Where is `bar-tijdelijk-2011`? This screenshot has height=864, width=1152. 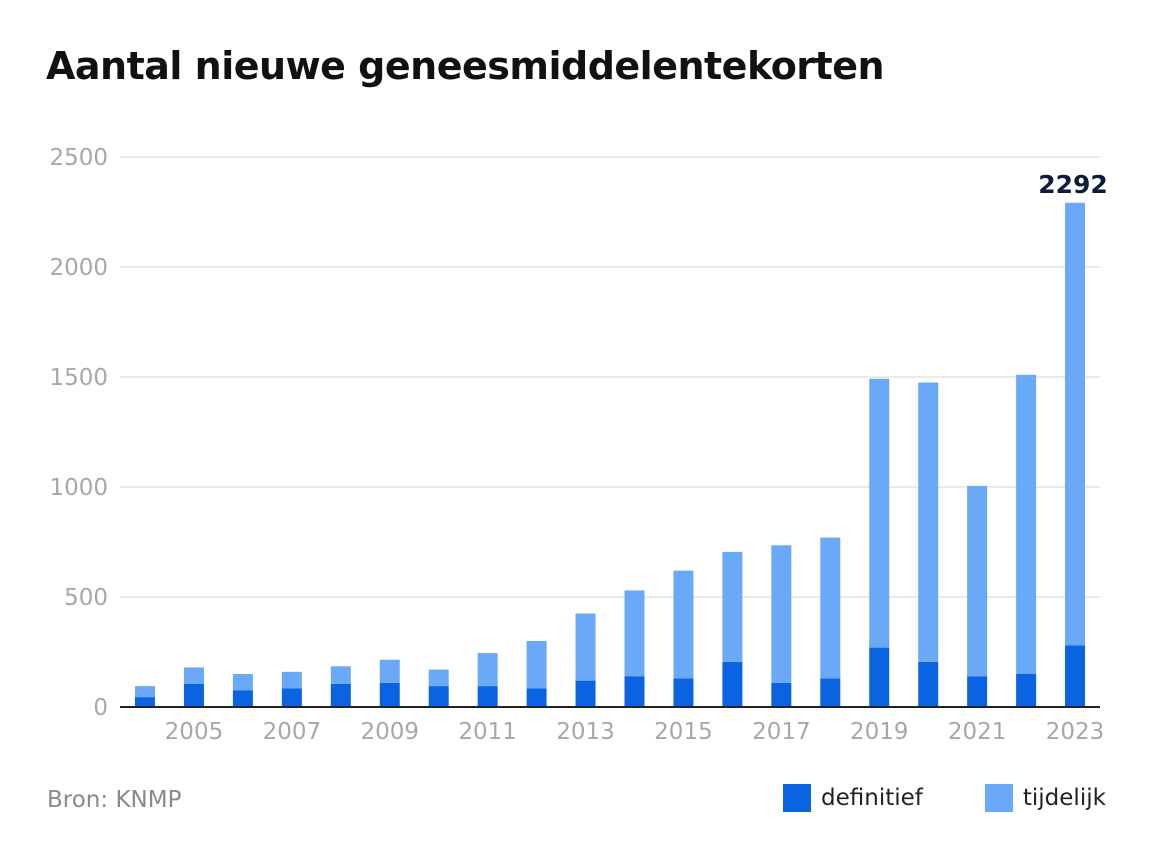 bar-tijdelijk-2011 is located at coordinates (487, 670).